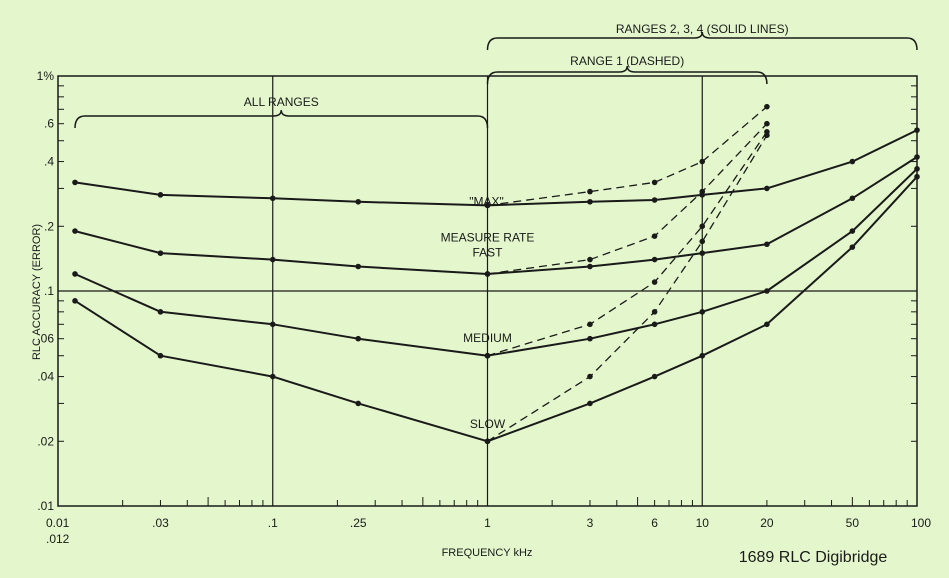 The height and width of the screenshot is (578, 949). What do you see at coordinates (45, 441) in the screenshot?
I see `y-tick-label: .02` at bounding box center [45, 441].